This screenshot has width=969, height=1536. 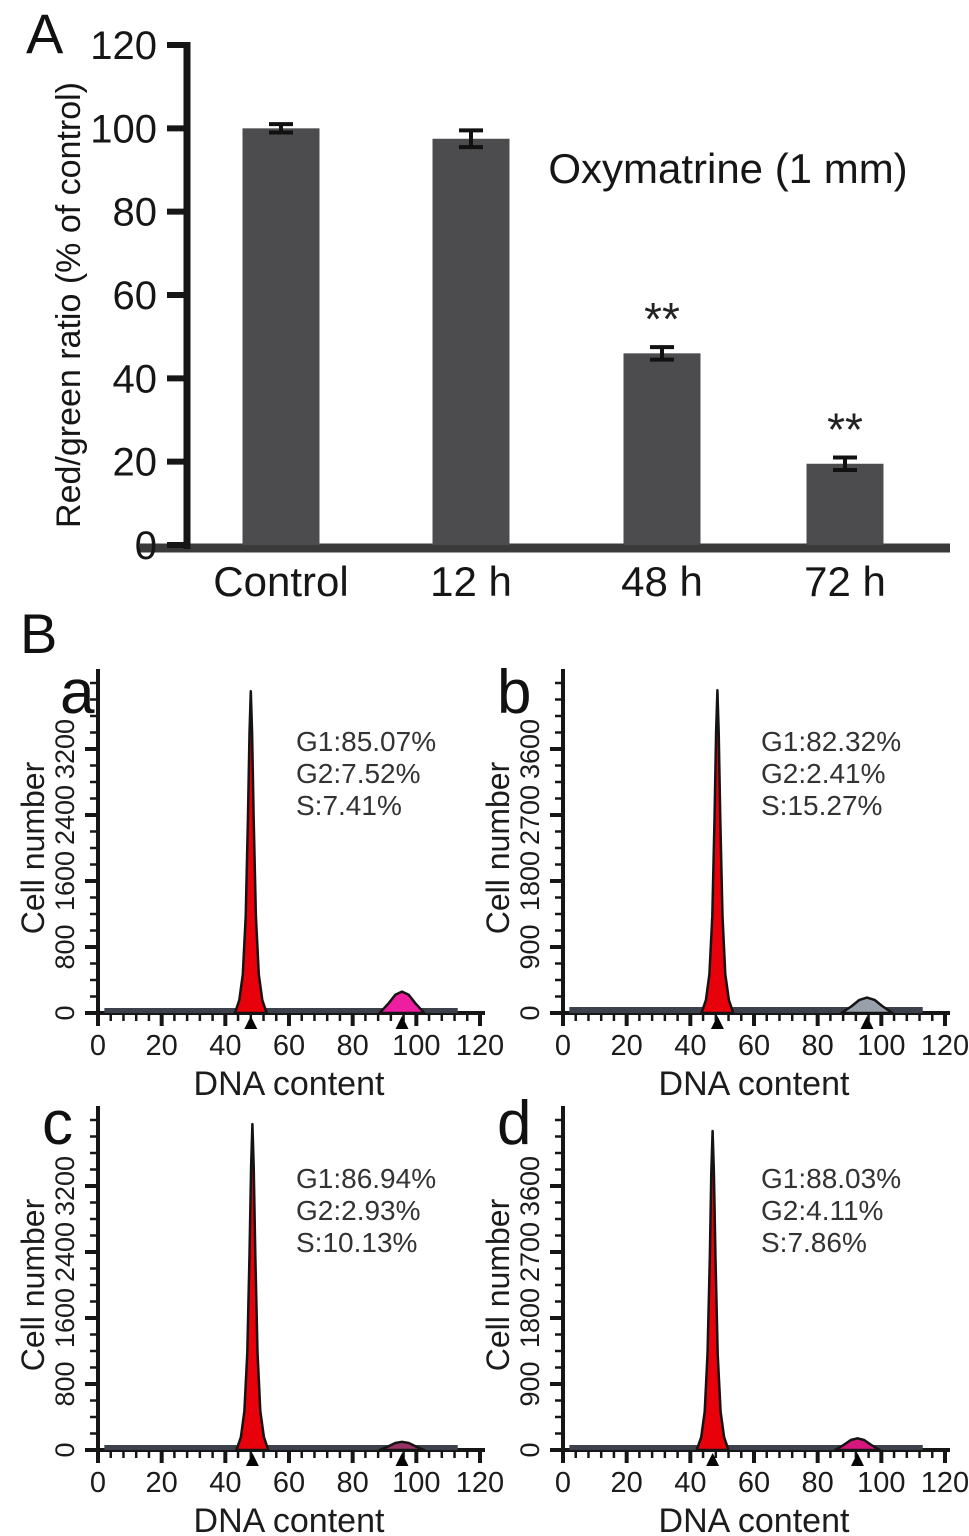 What do you see at coordinates (831, 1178) in the screenshot?
I see `stats-line: G1:88.03%` at bounding box center [831, 1178].